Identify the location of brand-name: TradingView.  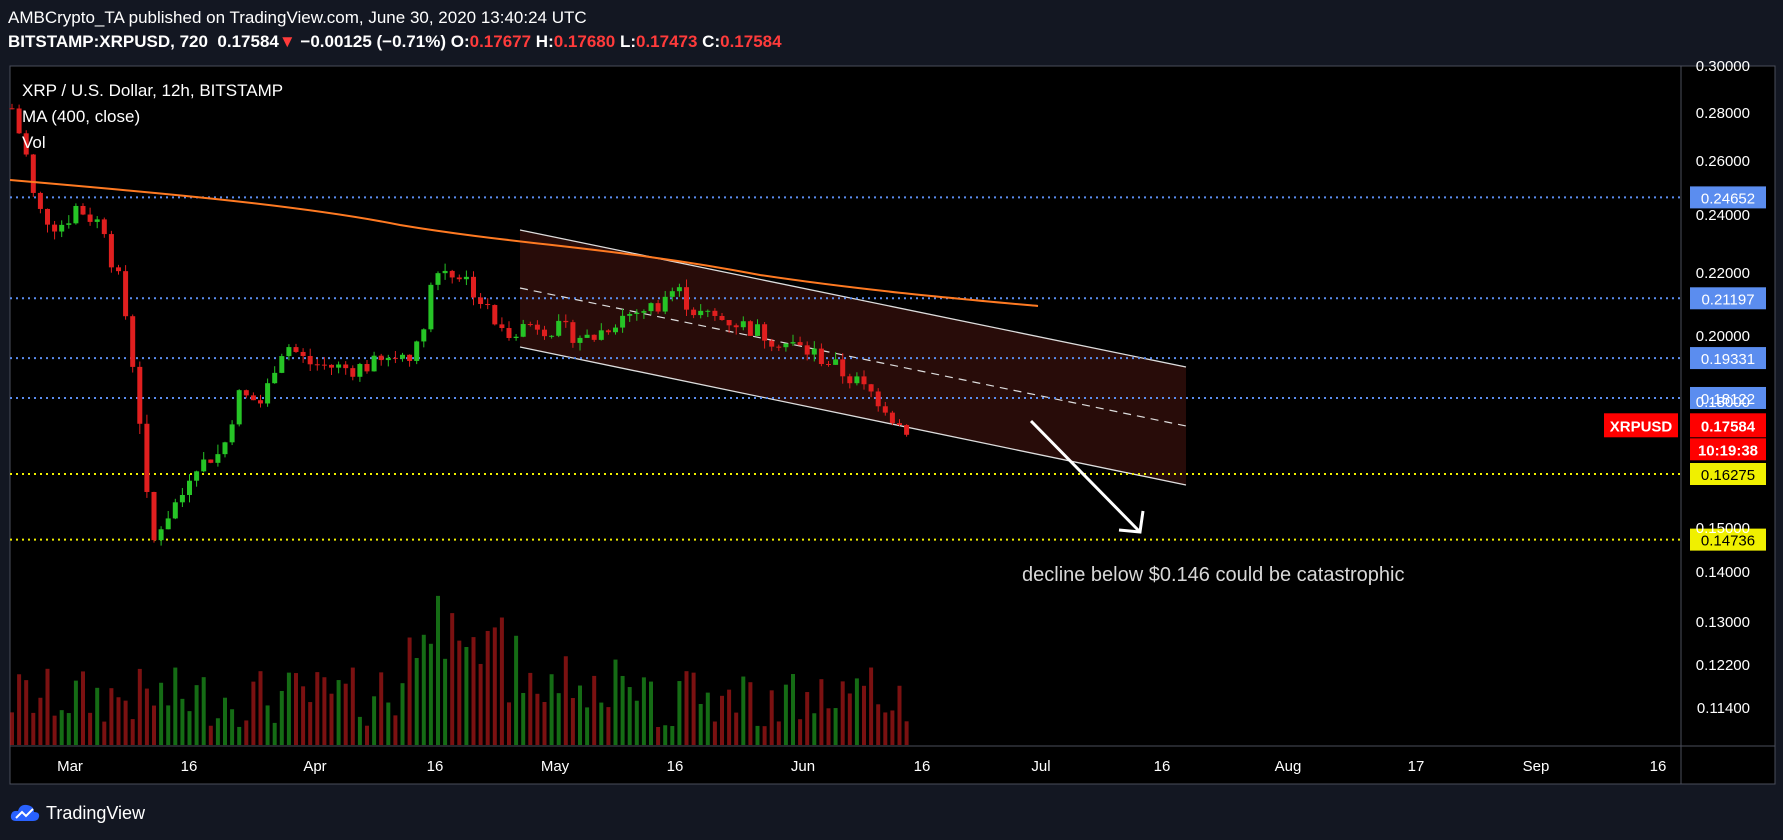
(96, 812).